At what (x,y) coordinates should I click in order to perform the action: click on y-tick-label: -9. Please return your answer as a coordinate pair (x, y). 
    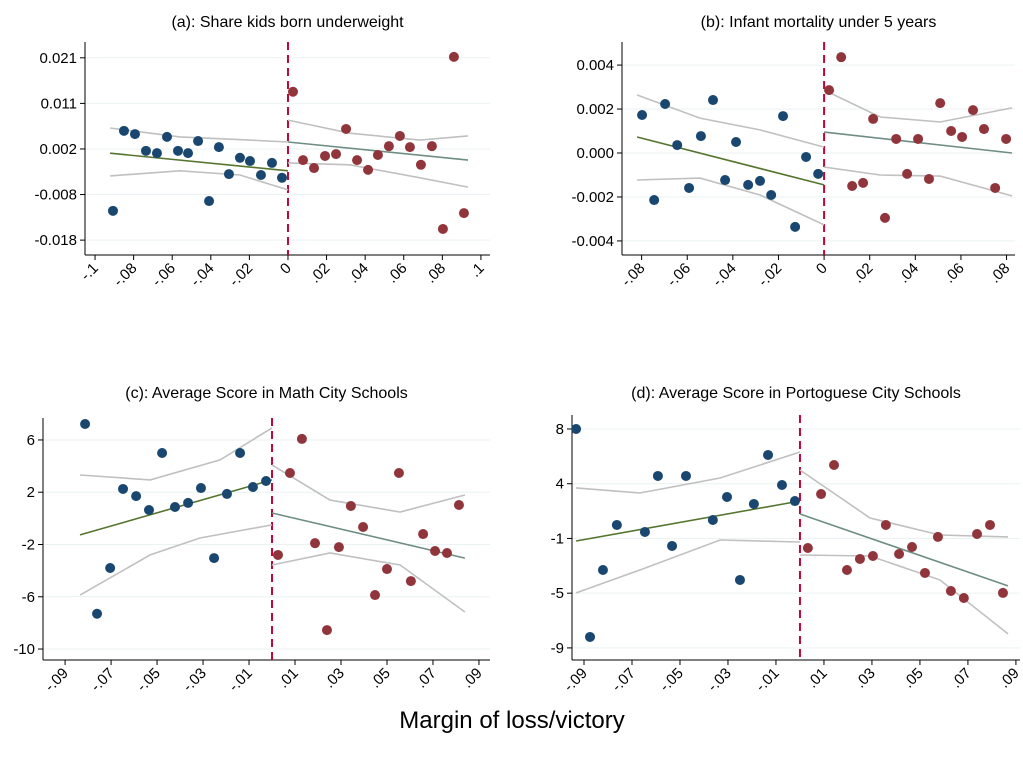
    Looking at the image, I should click on (557, 648).